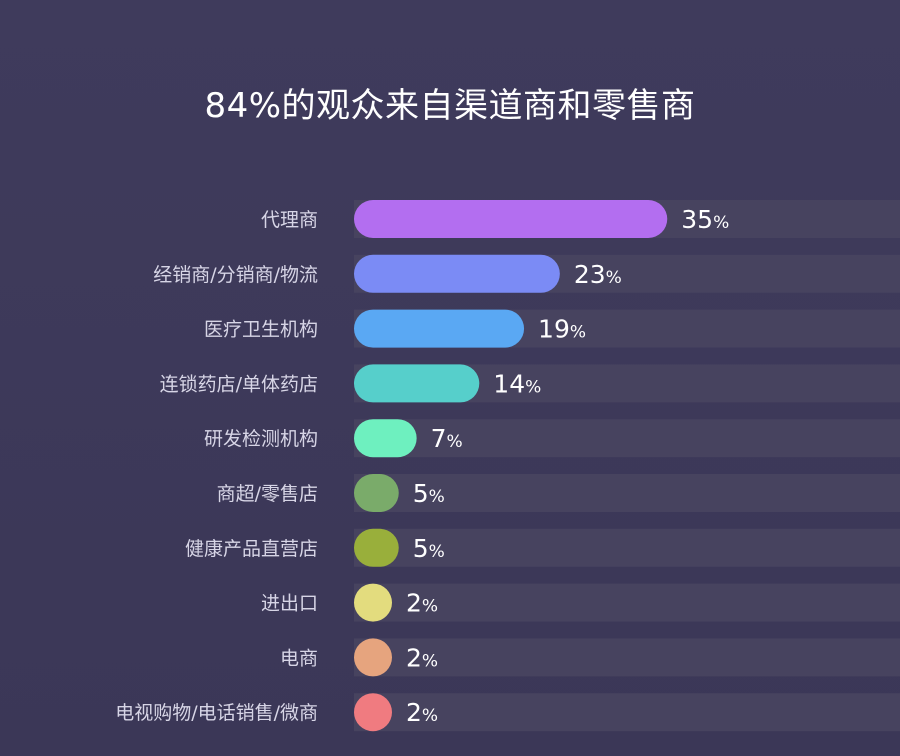 The image size is (900, 756). What do you see at coordinates (261, 439) in the screenshot?
I see `category-label: 研发检测机构` at bounding box center [261, 439].